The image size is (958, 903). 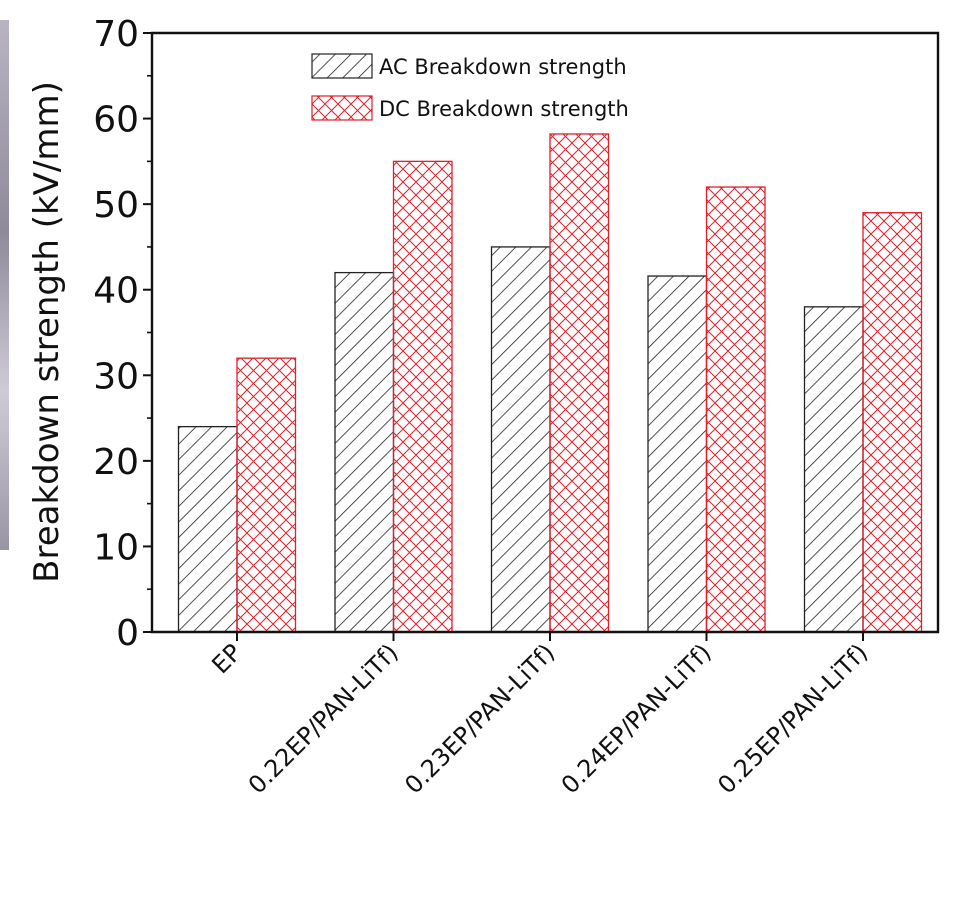 I want to click on legend-swatch-ac, so click(x=342, y=66).